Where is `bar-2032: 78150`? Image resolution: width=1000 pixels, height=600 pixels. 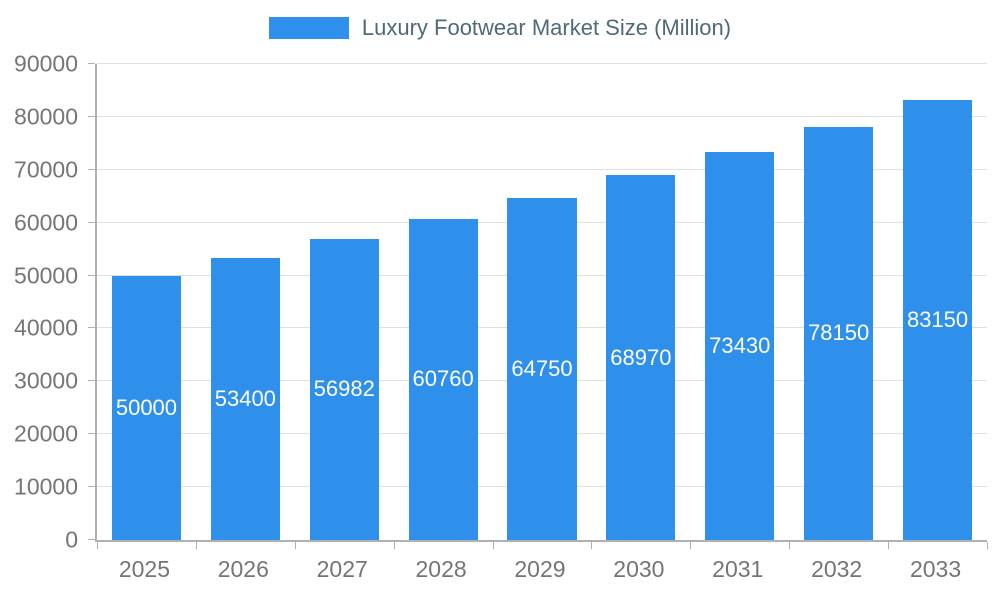
bar-2032: 78150 is located at coordinates (839, 333).